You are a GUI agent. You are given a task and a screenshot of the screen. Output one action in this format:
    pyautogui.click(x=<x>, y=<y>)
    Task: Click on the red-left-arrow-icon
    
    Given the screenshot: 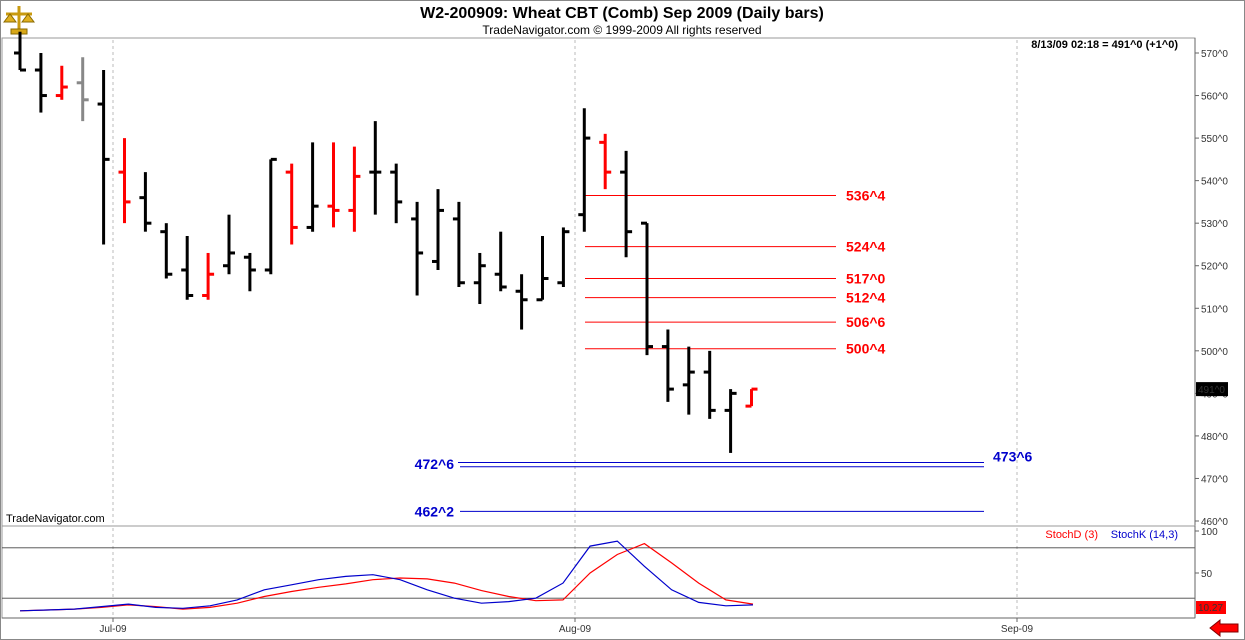 What is the action you would take?
    pyautogui.click(x=1224, y=628)
    